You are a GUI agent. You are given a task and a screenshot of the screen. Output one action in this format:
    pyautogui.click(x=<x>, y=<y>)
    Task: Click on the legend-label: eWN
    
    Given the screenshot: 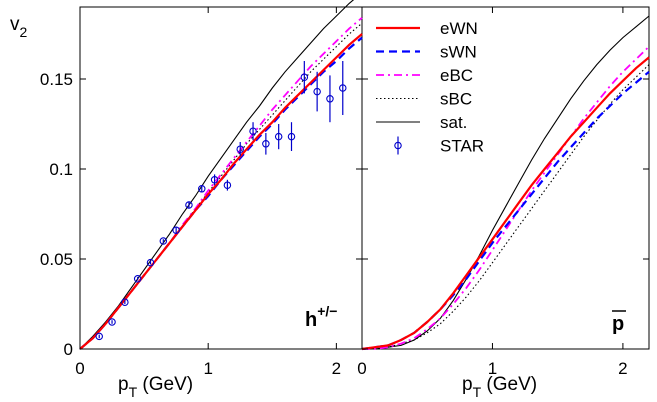 What is the action you would take?
    pyautogui.click(x=459, y=28)
    